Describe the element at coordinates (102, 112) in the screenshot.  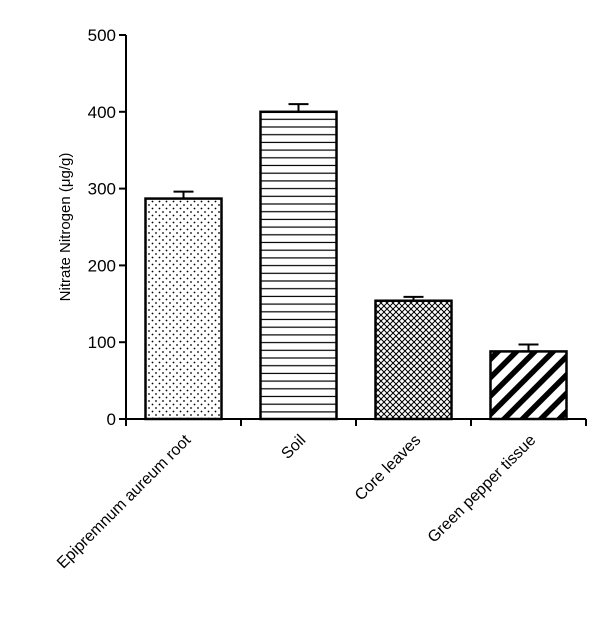
I see `y-tick-label: 400` at that location.